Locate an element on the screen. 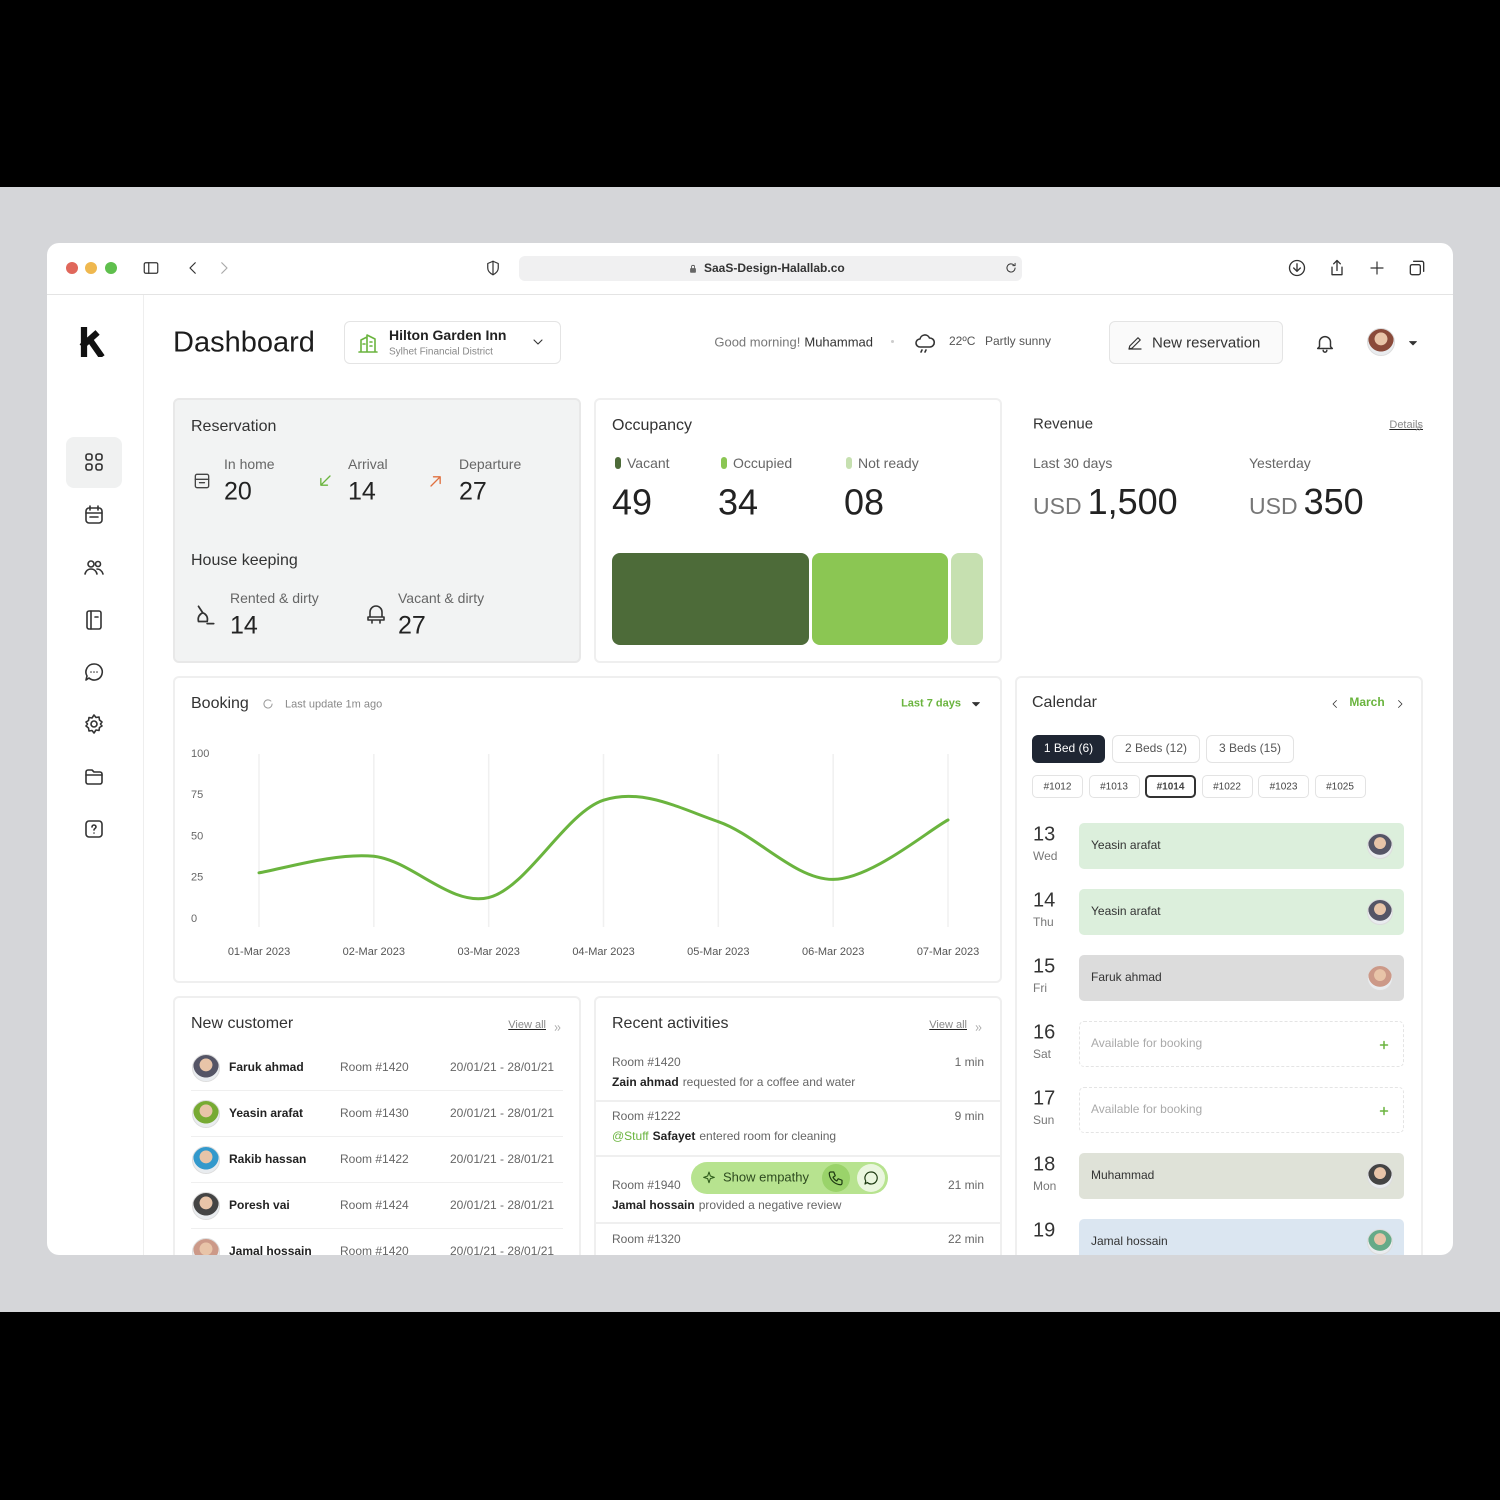 This screenshot has height=1500, width=1500. bed-filter-label: 1 Bed (6) is located at coordinates (1068, 748).